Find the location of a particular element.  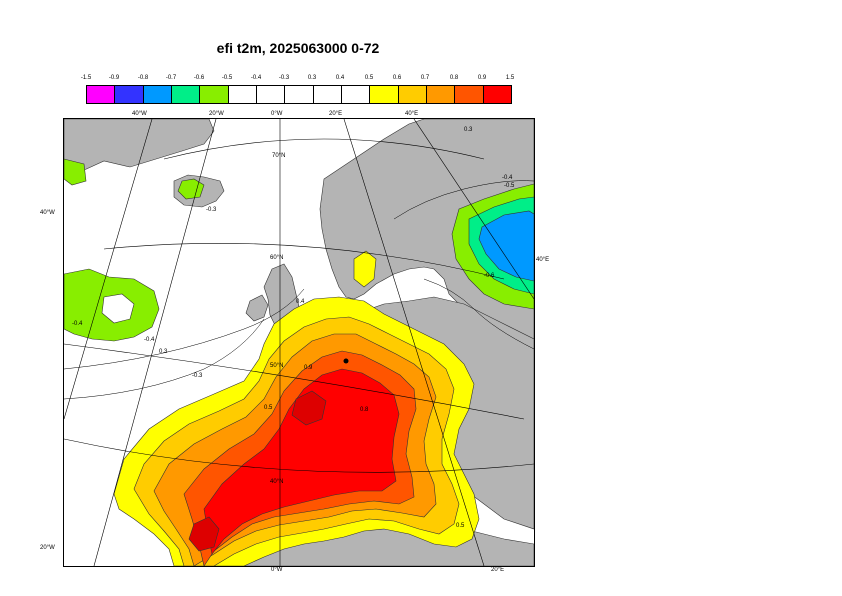

lon-label-bottom: 20°E is located at coordinates (498, 570).